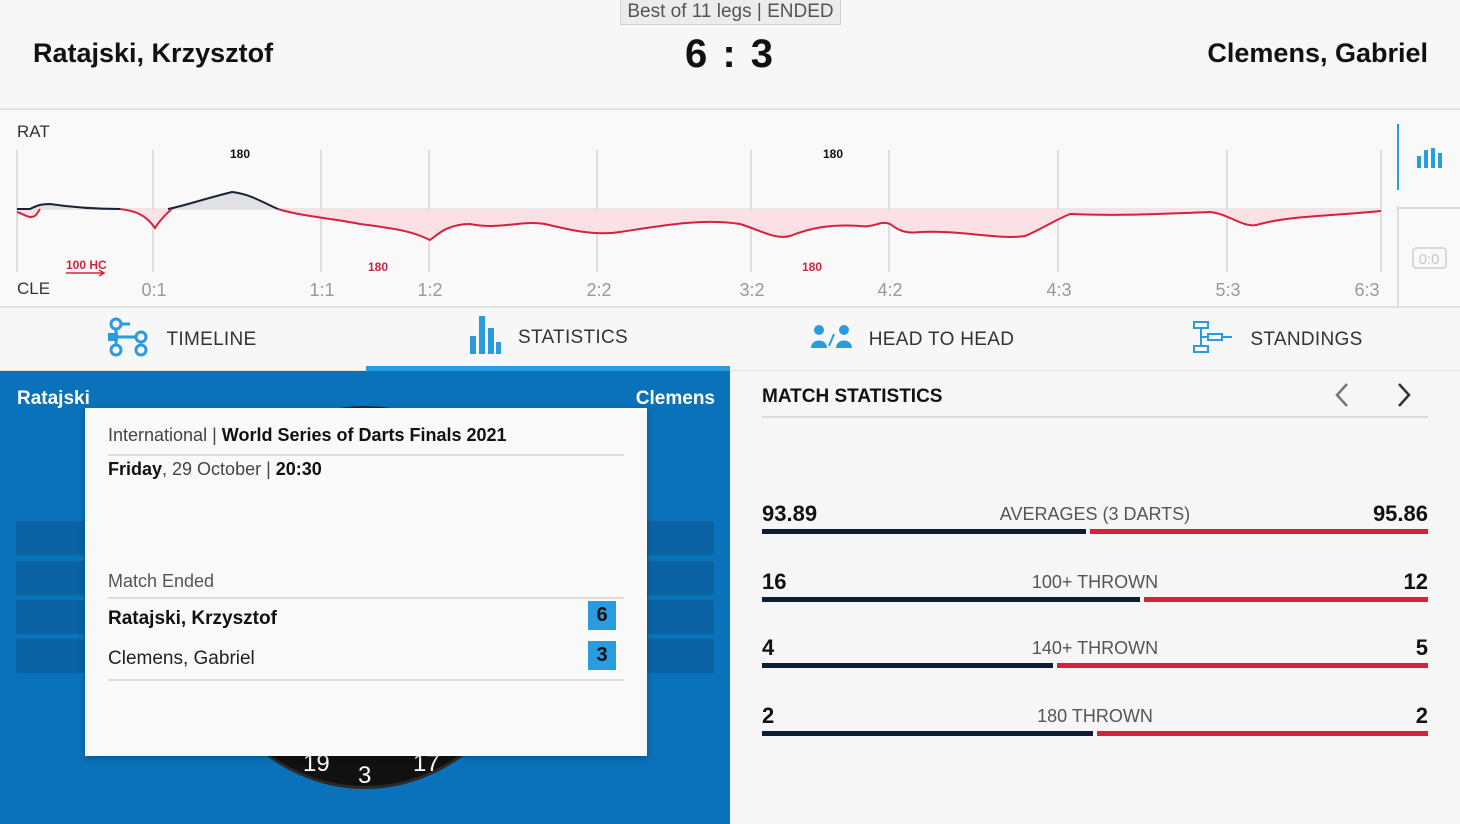 The height and width of the screenshot is (824, 1460). I want to click on stat-label: 140+ THROWN, so click(1095, 648).